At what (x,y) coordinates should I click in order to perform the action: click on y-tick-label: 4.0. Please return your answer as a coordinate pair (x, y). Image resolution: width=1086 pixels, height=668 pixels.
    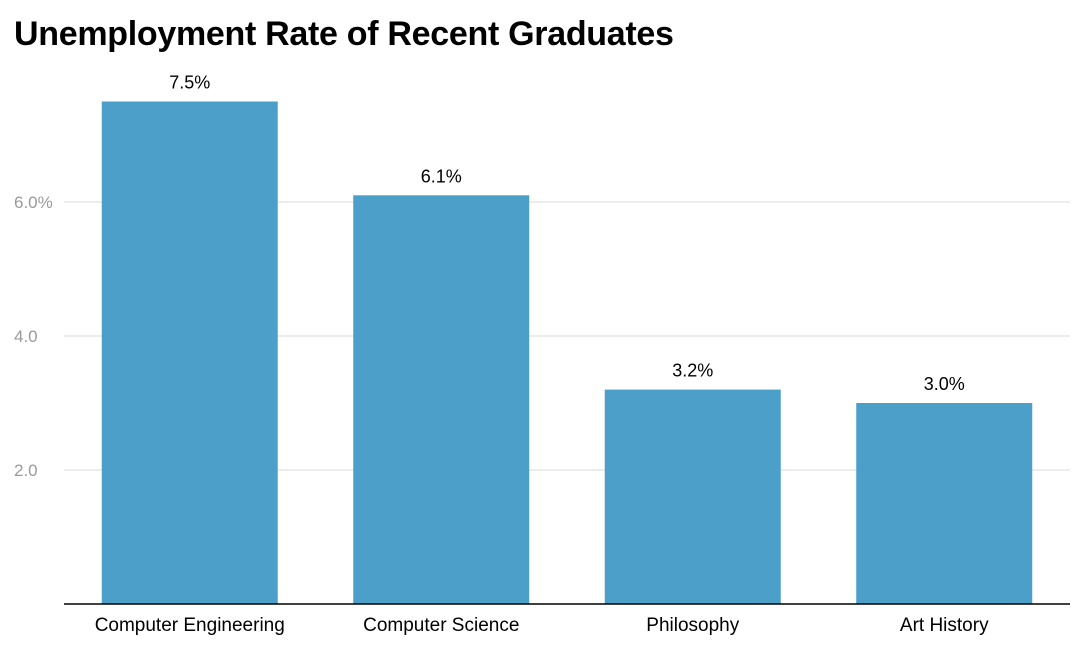
    Looking at the image, I should click on (26, 336).